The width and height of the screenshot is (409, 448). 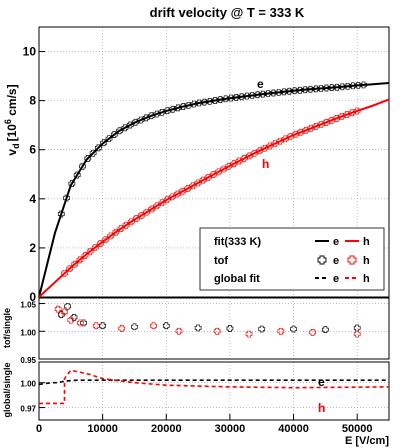 I want to click on x-tick-label: 10000, so click(x=102, y=429).